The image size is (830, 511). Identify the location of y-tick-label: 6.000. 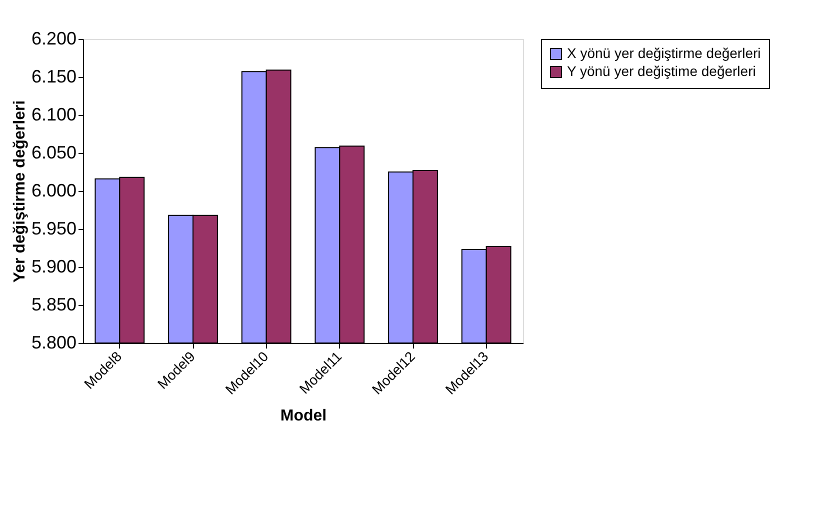
(53, 190).